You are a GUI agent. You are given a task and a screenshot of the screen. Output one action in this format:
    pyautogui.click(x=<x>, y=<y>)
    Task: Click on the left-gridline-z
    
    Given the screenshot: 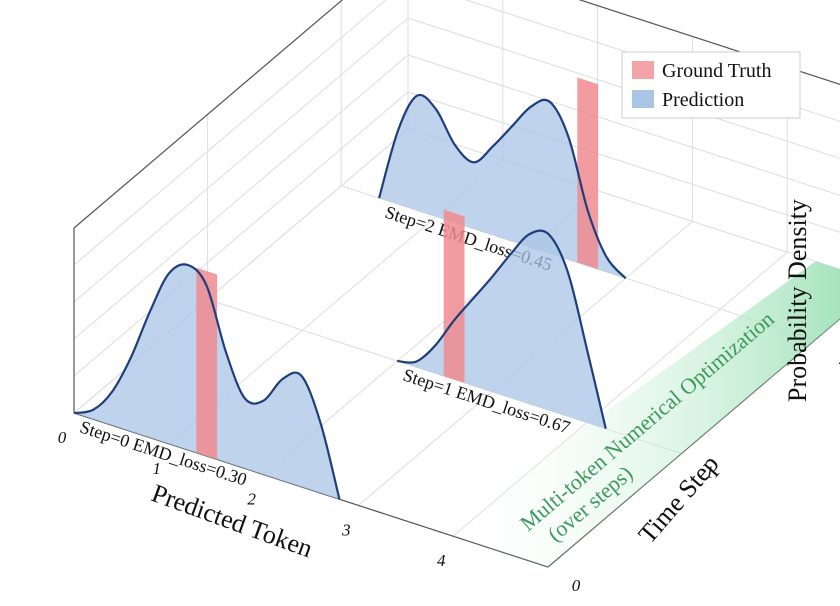 What is the action you would take?
    pyautogui.click(x=208, y=114)
    